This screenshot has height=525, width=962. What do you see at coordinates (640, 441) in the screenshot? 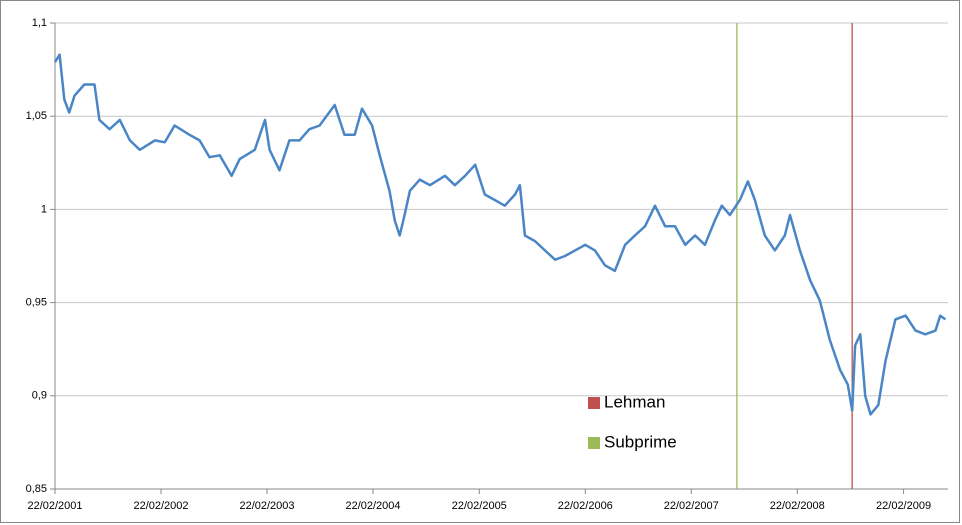
I see `legend-label: Subprime` at bounding box center [640, 441].